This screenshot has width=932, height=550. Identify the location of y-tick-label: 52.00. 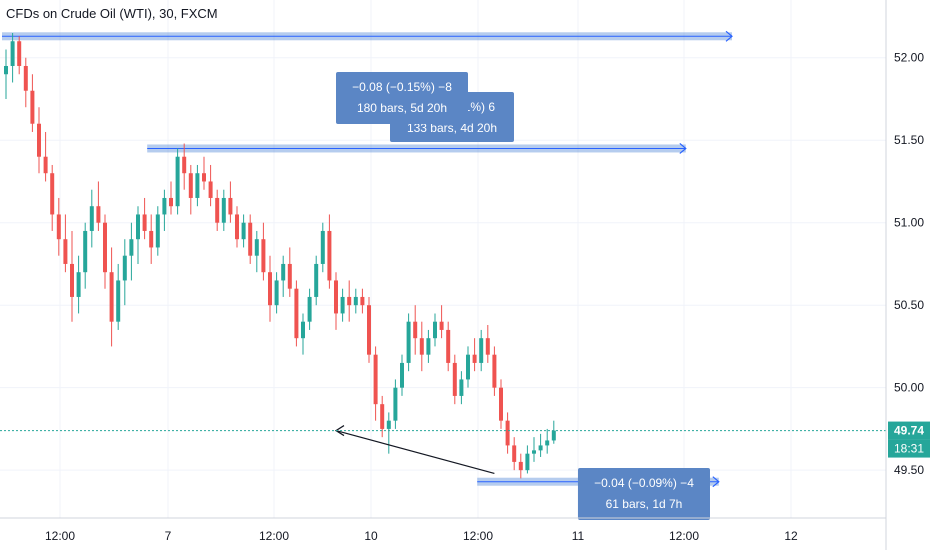
(909, 58).